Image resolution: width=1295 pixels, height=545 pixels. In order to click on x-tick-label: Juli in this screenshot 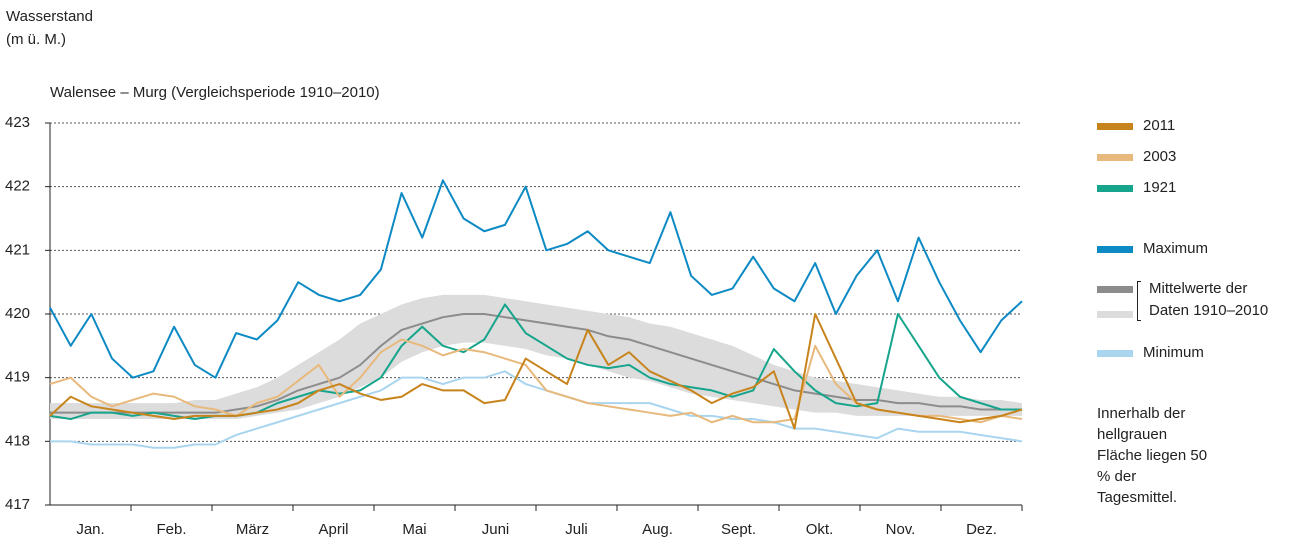, I will do `click(576, 529)`.